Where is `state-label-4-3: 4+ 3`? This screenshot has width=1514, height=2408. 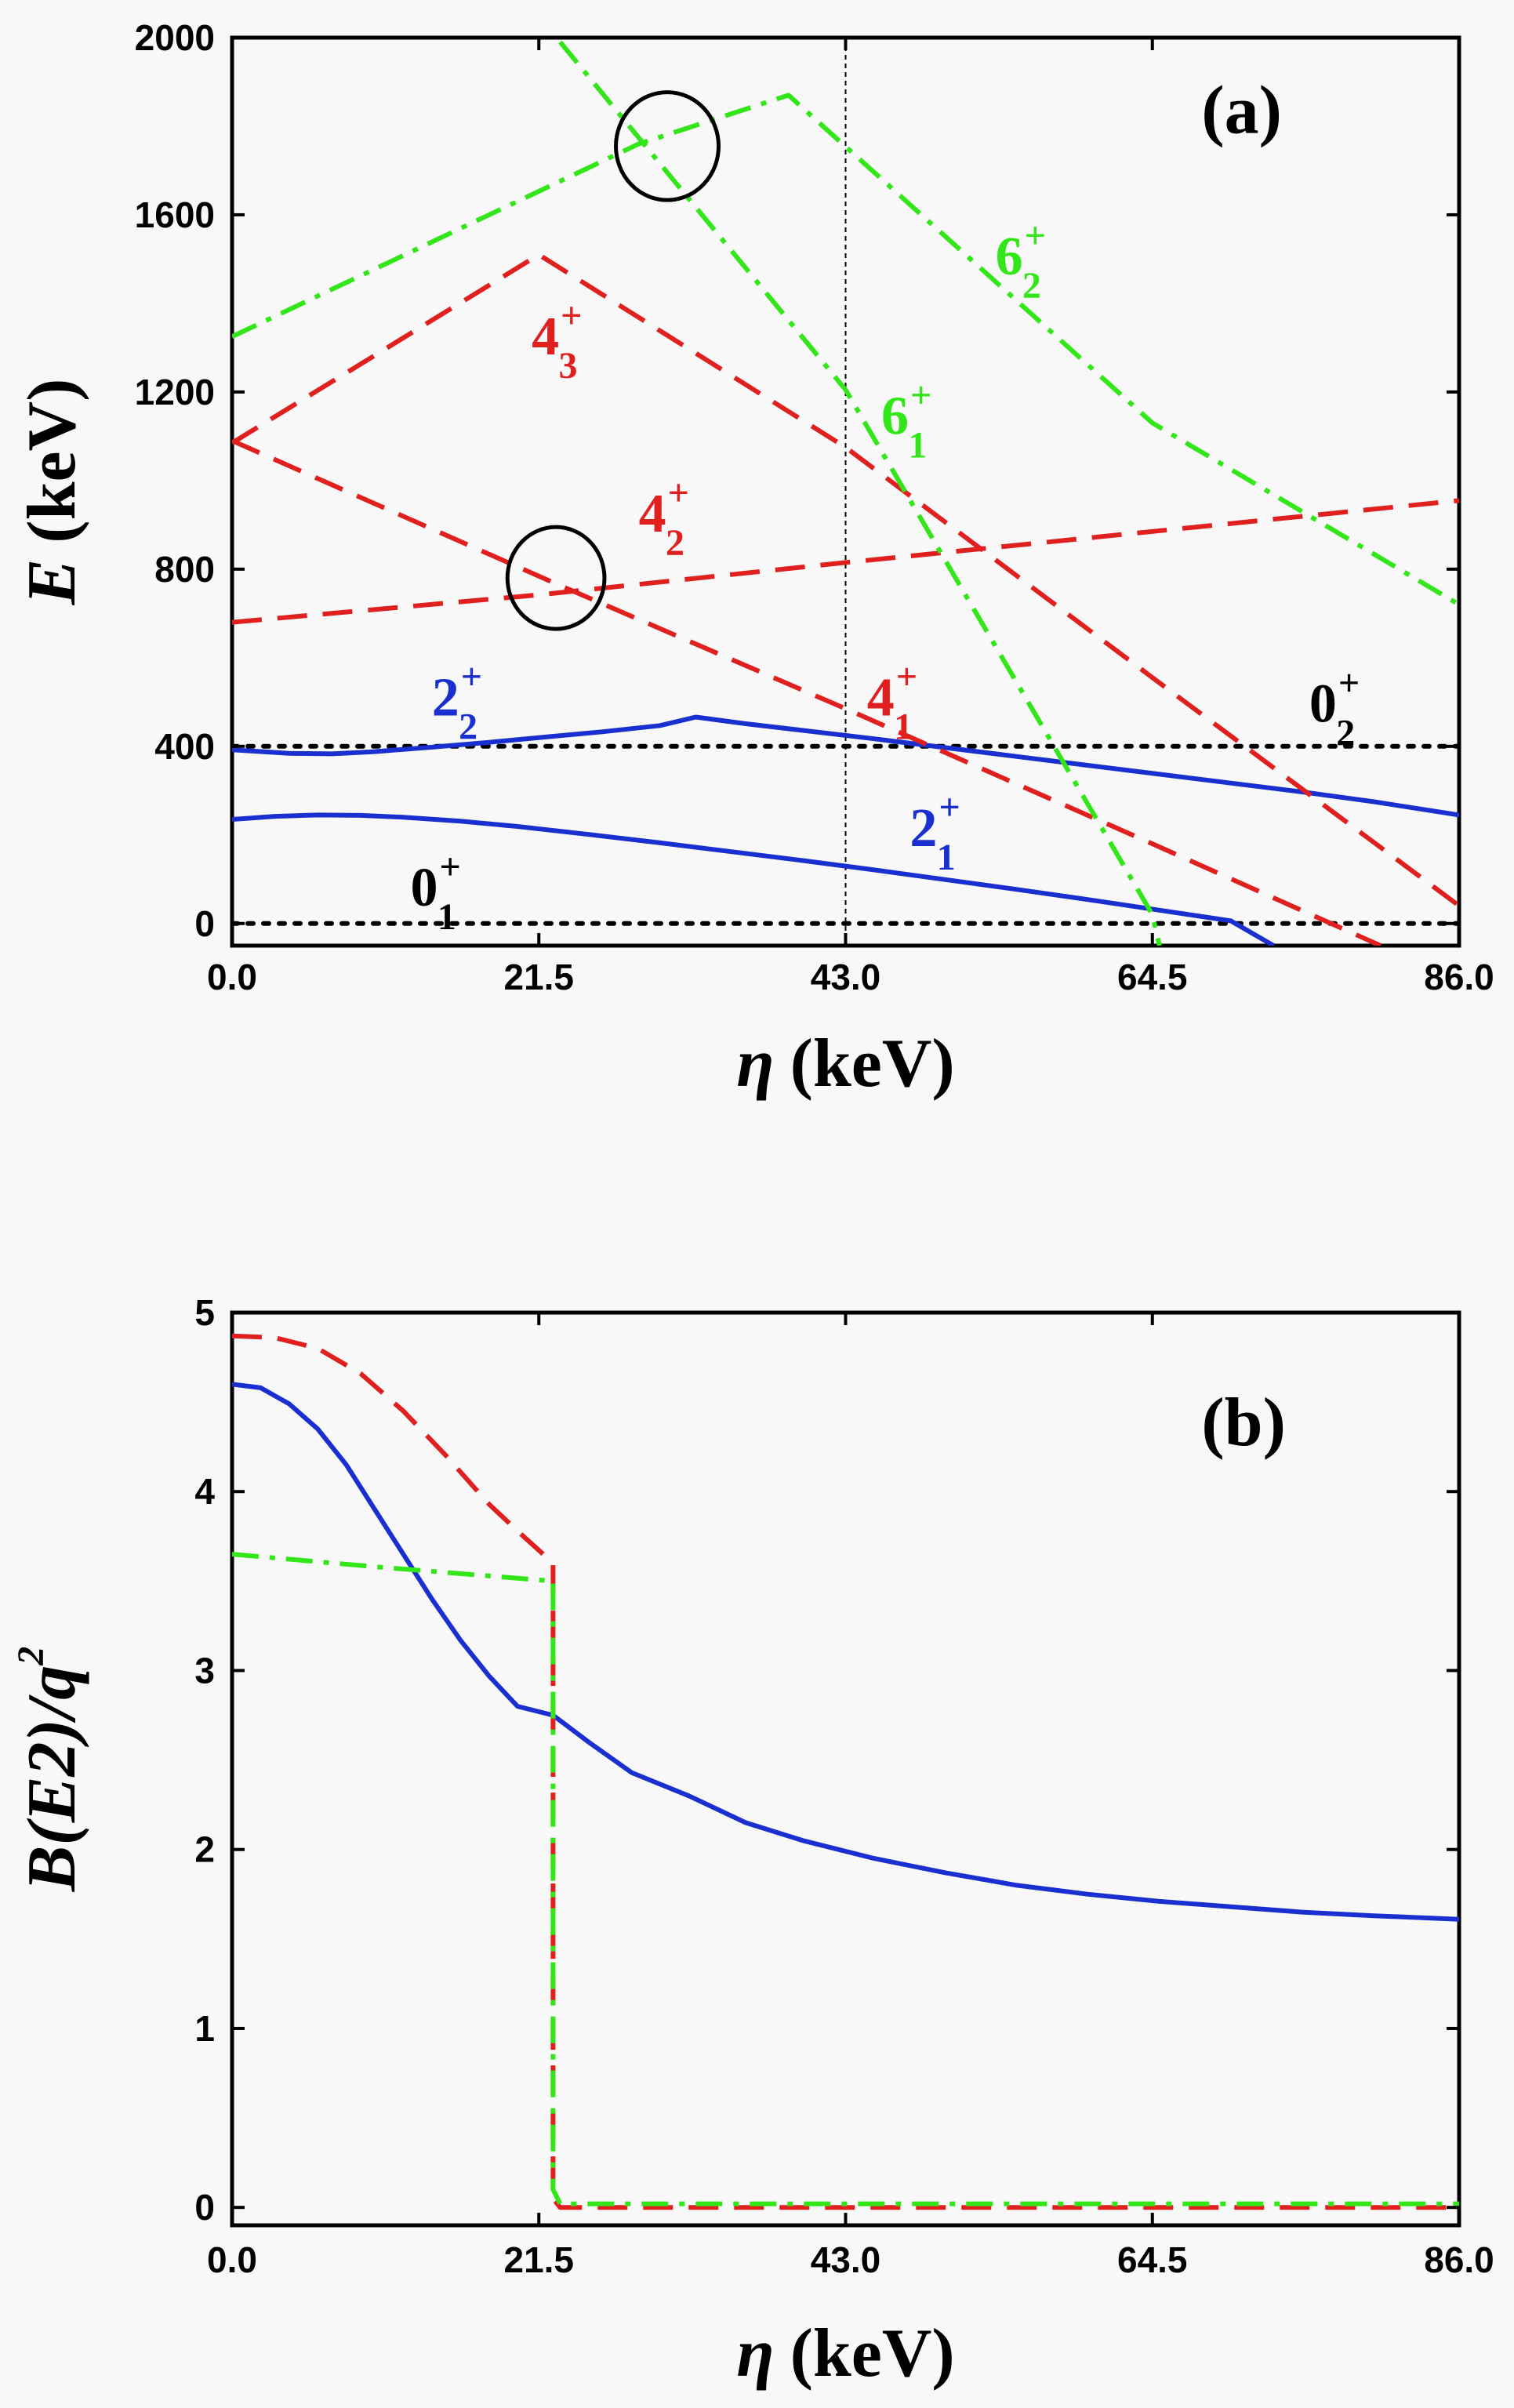 state-label-4-3: 4+ 3 is located at coordinates (557, 341).